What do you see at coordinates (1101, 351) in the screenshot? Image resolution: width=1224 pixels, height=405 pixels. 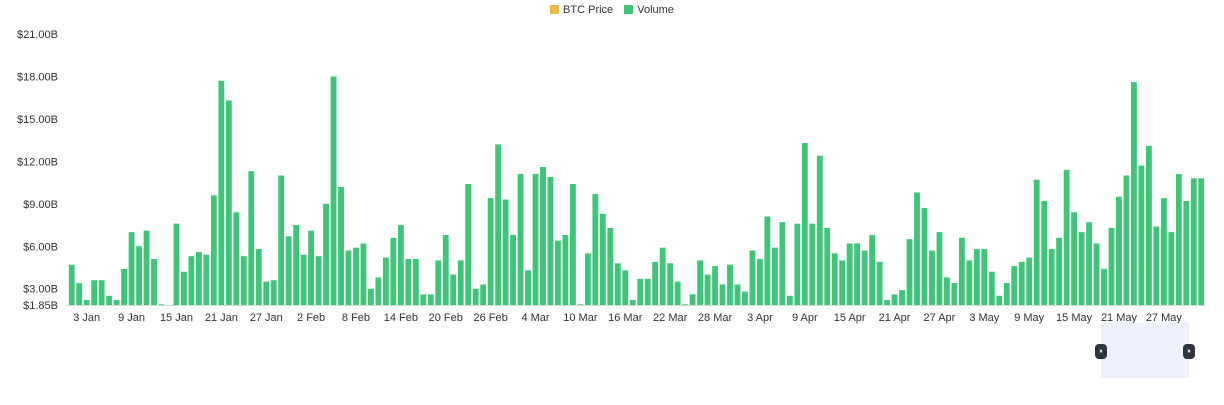 I see `navigator-left-handle: ⏸` at bounding box center [1101, 351].